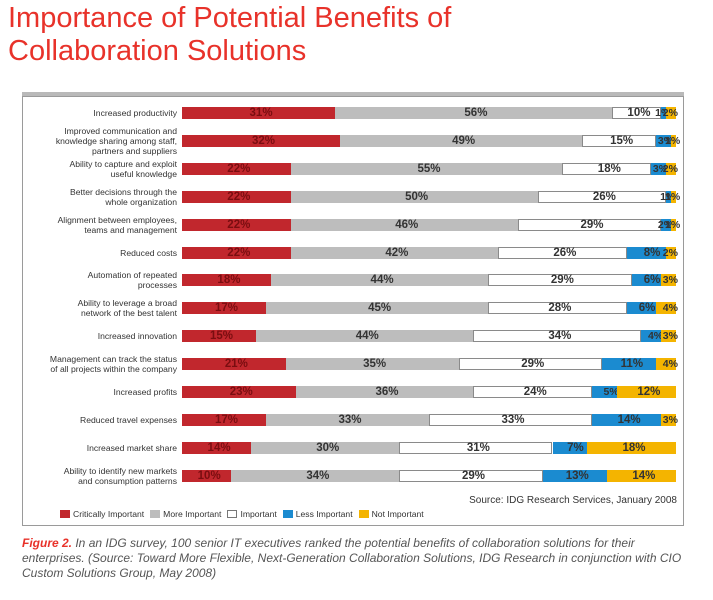 This screenshot has height=600, width=713. What do you see at coordinates (113, 369) in the screenshot?
I see `category-label-line: of all projects within the company` at bounding box center [113, 369].